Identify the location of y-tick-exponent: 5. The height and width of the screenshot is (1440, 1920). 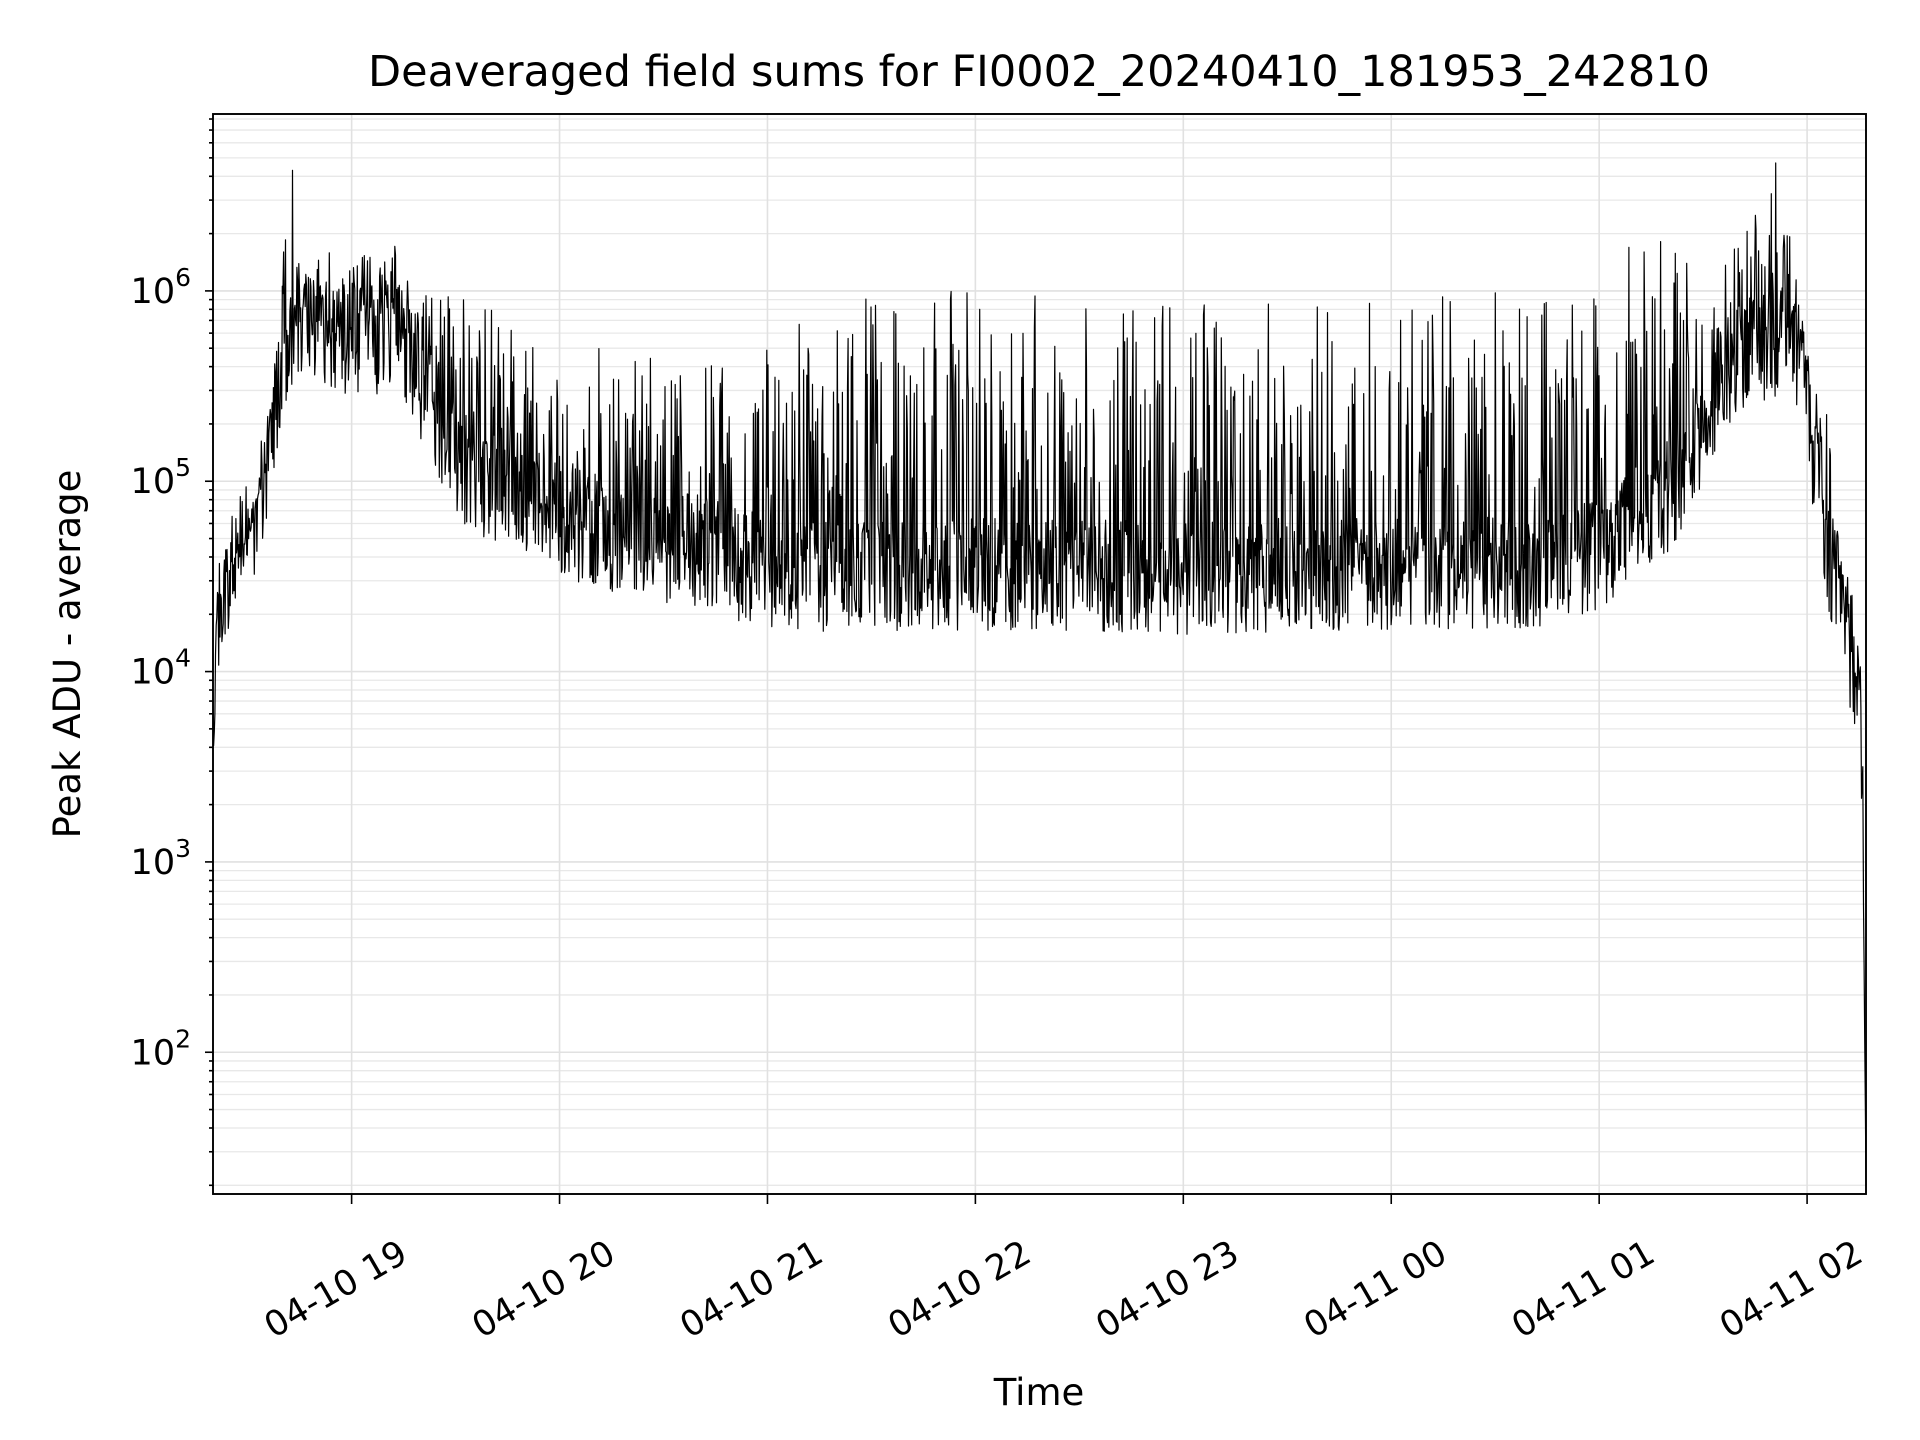
(183, 467).